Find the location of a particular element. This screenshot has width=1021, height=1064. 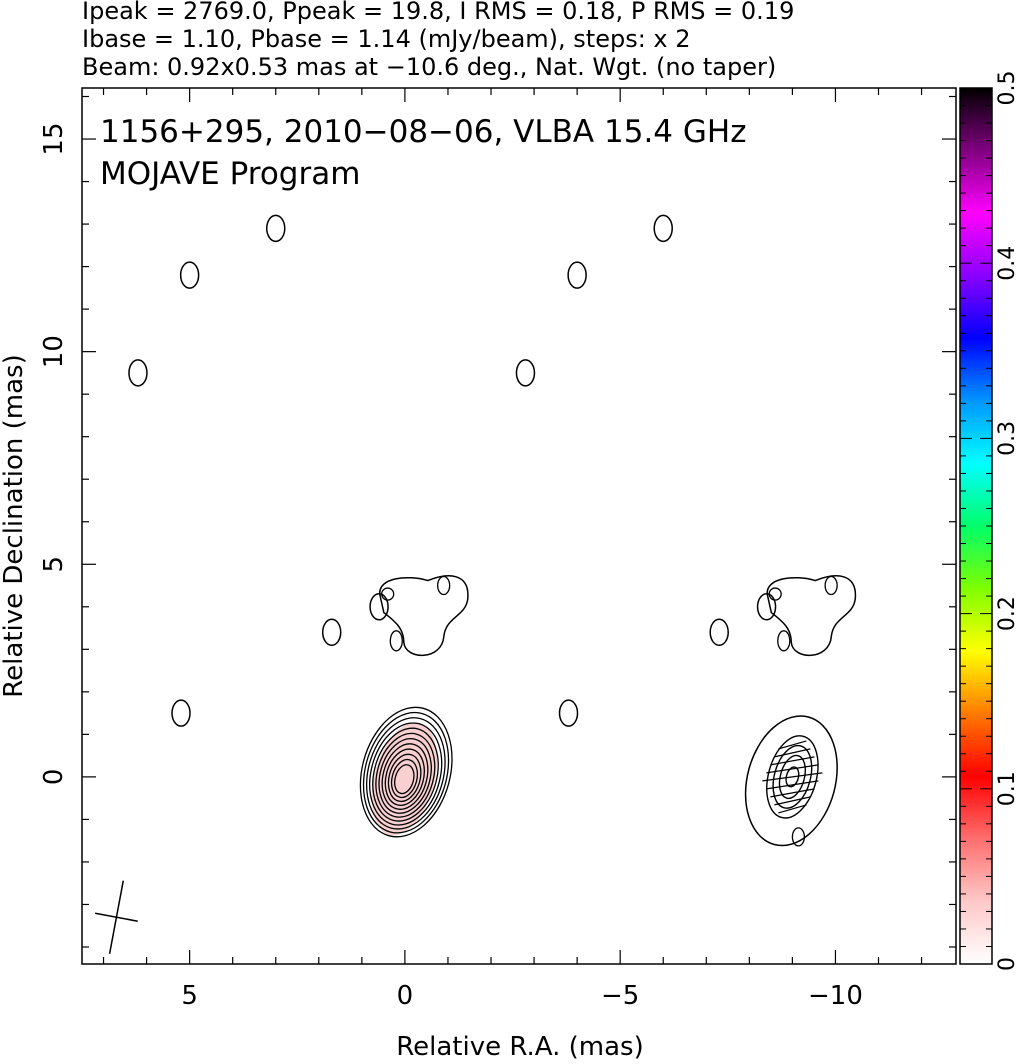

colorbar-tick-label: 0.1 is located at coordinates (1007, 788).